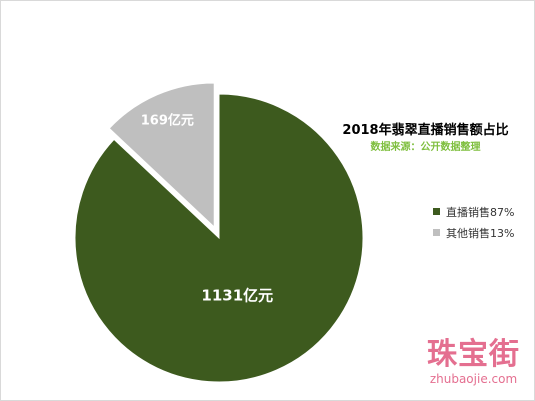 Image resolution: width=535 pixels, height=401 pixels. What do you see at coordinates (436, 211) in the screenshot?
I see `legend-swatch-live` at bounding box center [436, 211].